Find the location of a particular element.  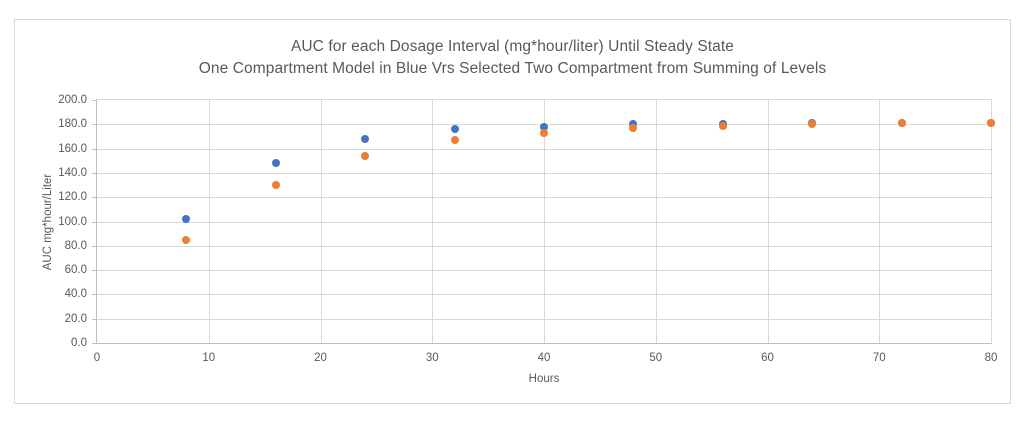

x-axis-title: Hours is located at coordinates (544, 379).